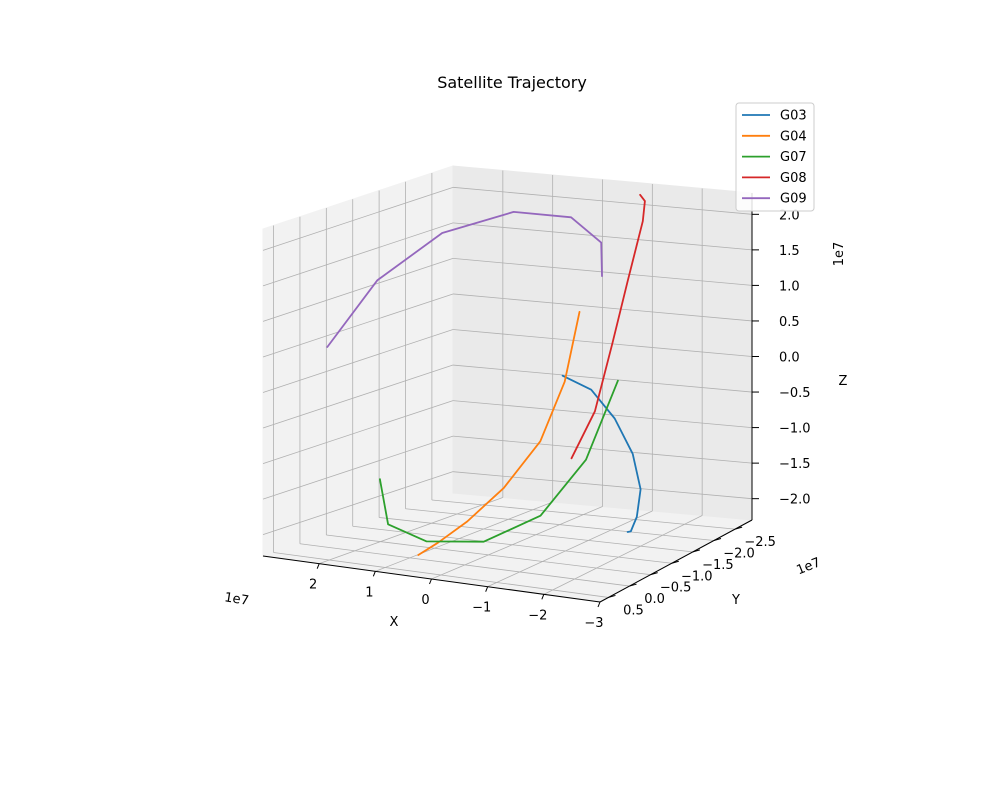 The image size is (1000, 800). I want to click on legend-label-g08: G08, so click(793, 178).